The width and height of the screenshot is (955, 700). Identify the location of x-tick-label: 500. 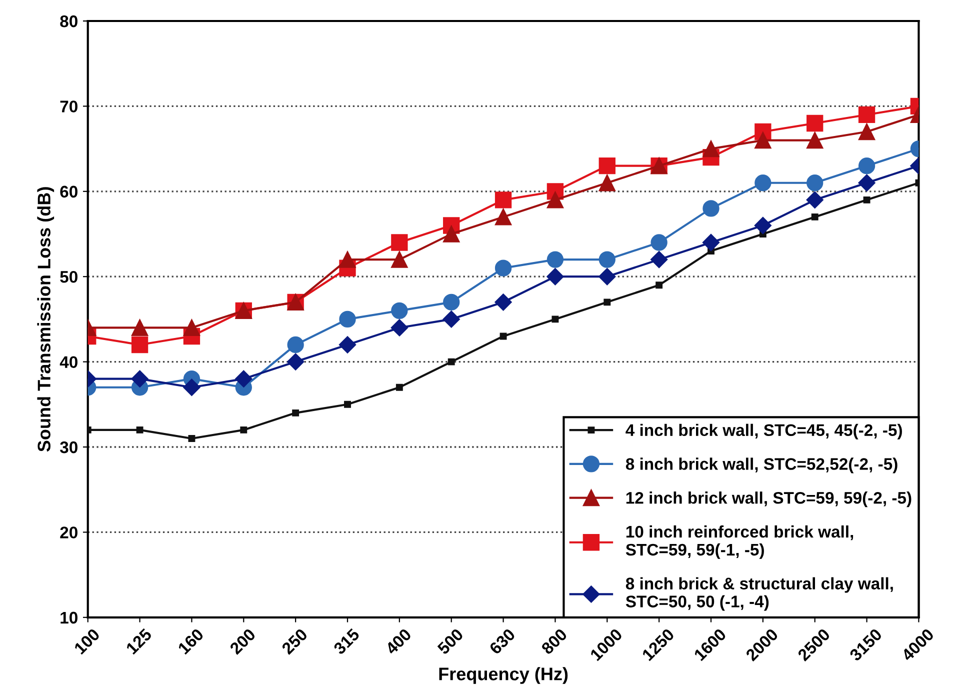
(450, 642).